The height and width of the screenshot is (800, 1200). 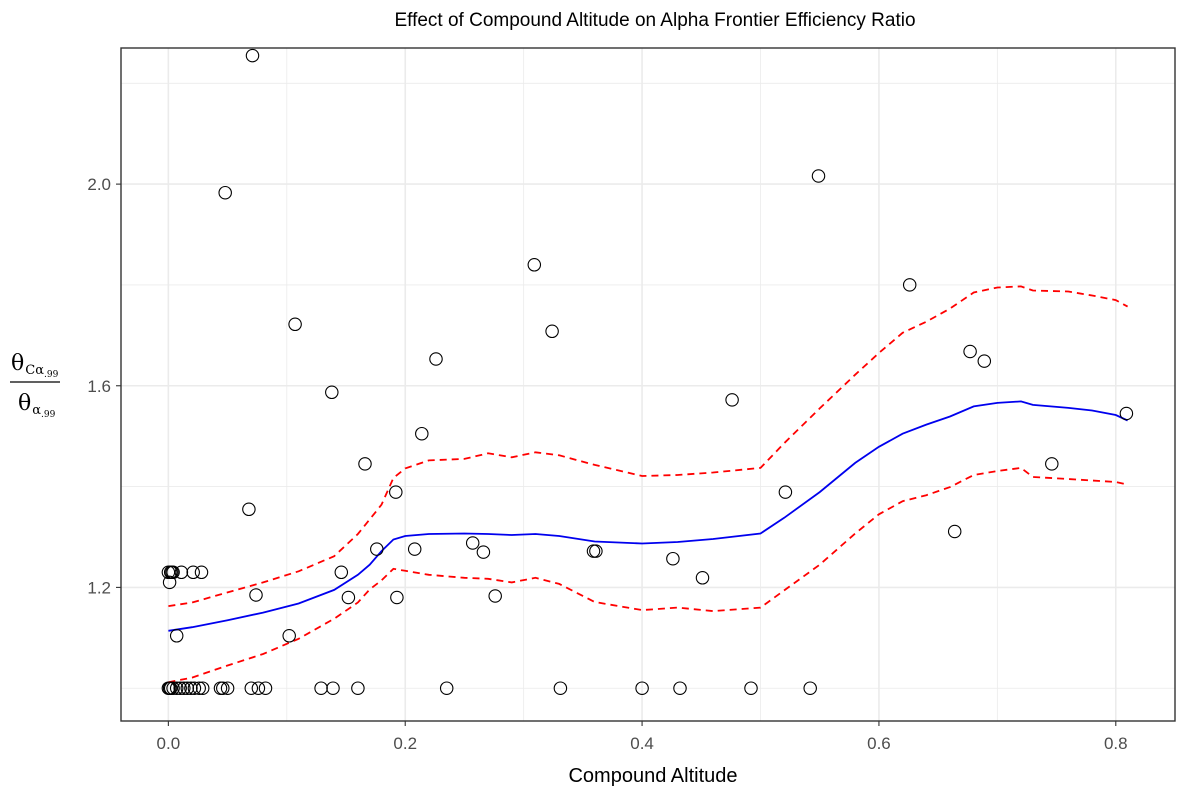 I want to click on x-tick-label-1: 0.2, so click(x=405, y=743).